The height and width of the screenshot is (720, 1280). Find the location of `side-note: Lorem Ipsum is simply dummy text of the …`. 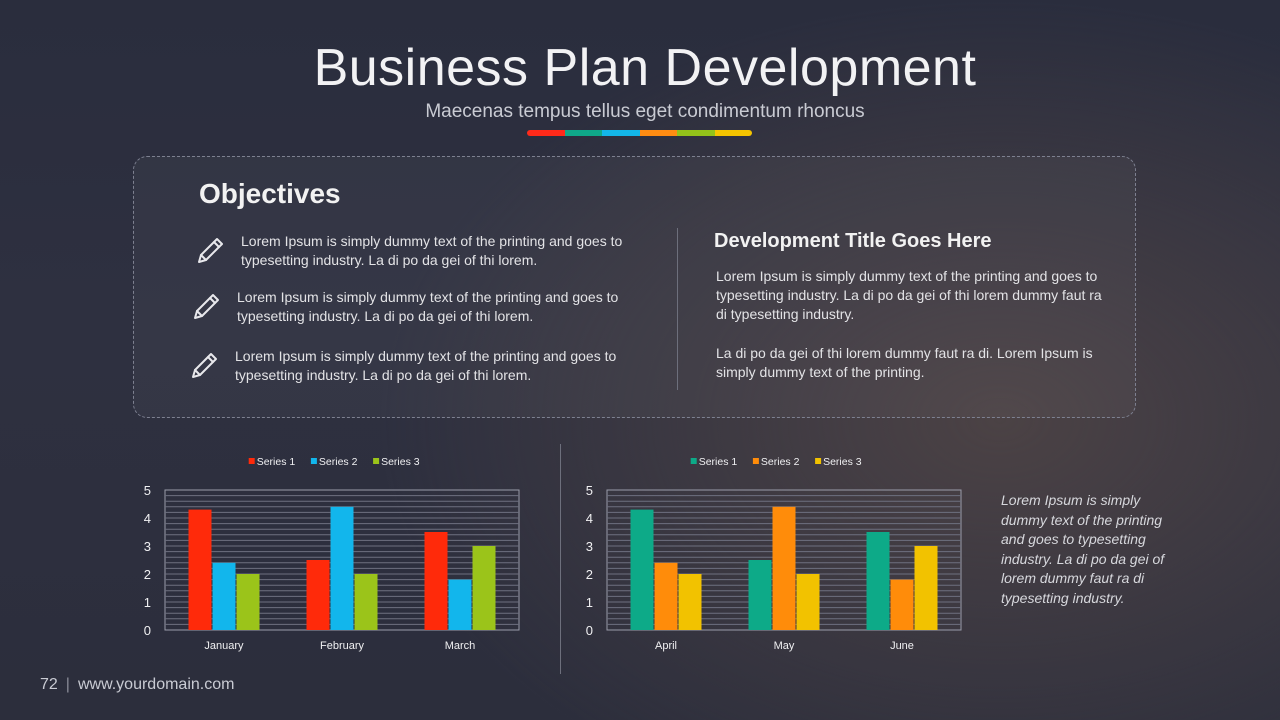

side-note: Lorem Ipsum is simply dummy text of the … is located at coordinates (1083, 549).